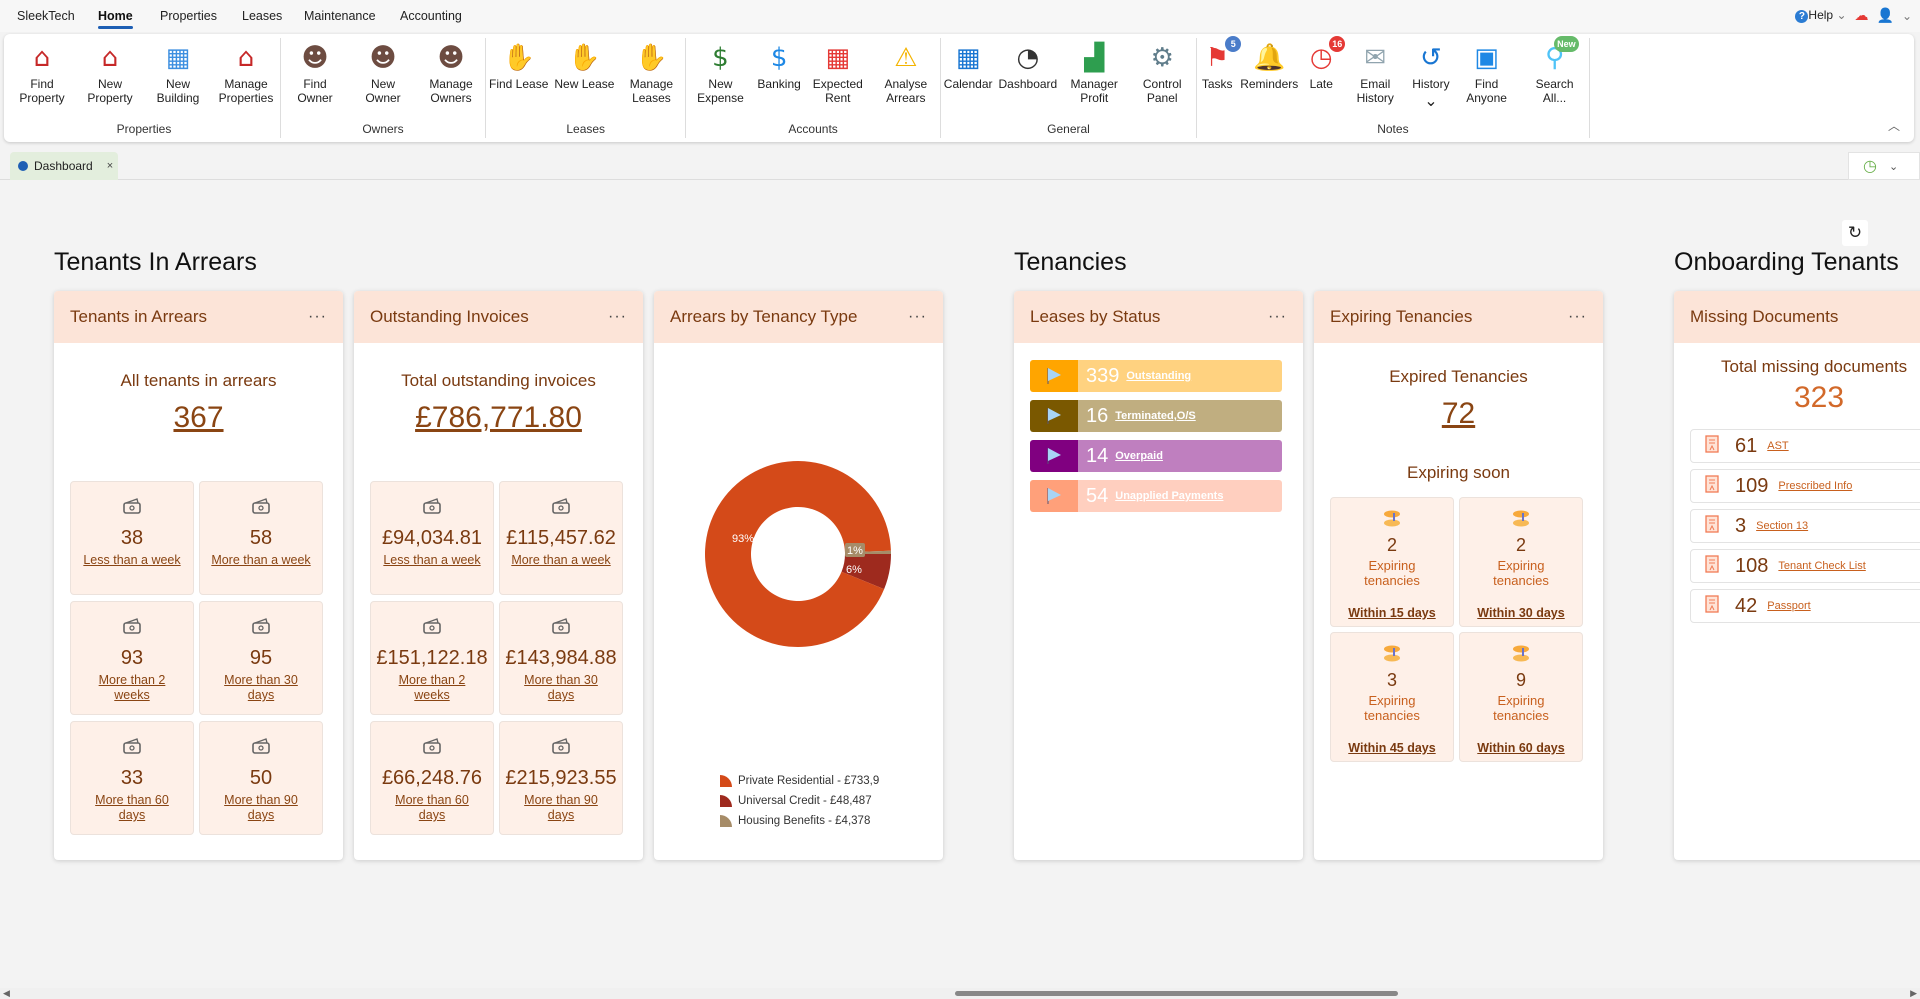  I want to click on control-panel-button: ⚙ Control Panel, so click(1162, 78).